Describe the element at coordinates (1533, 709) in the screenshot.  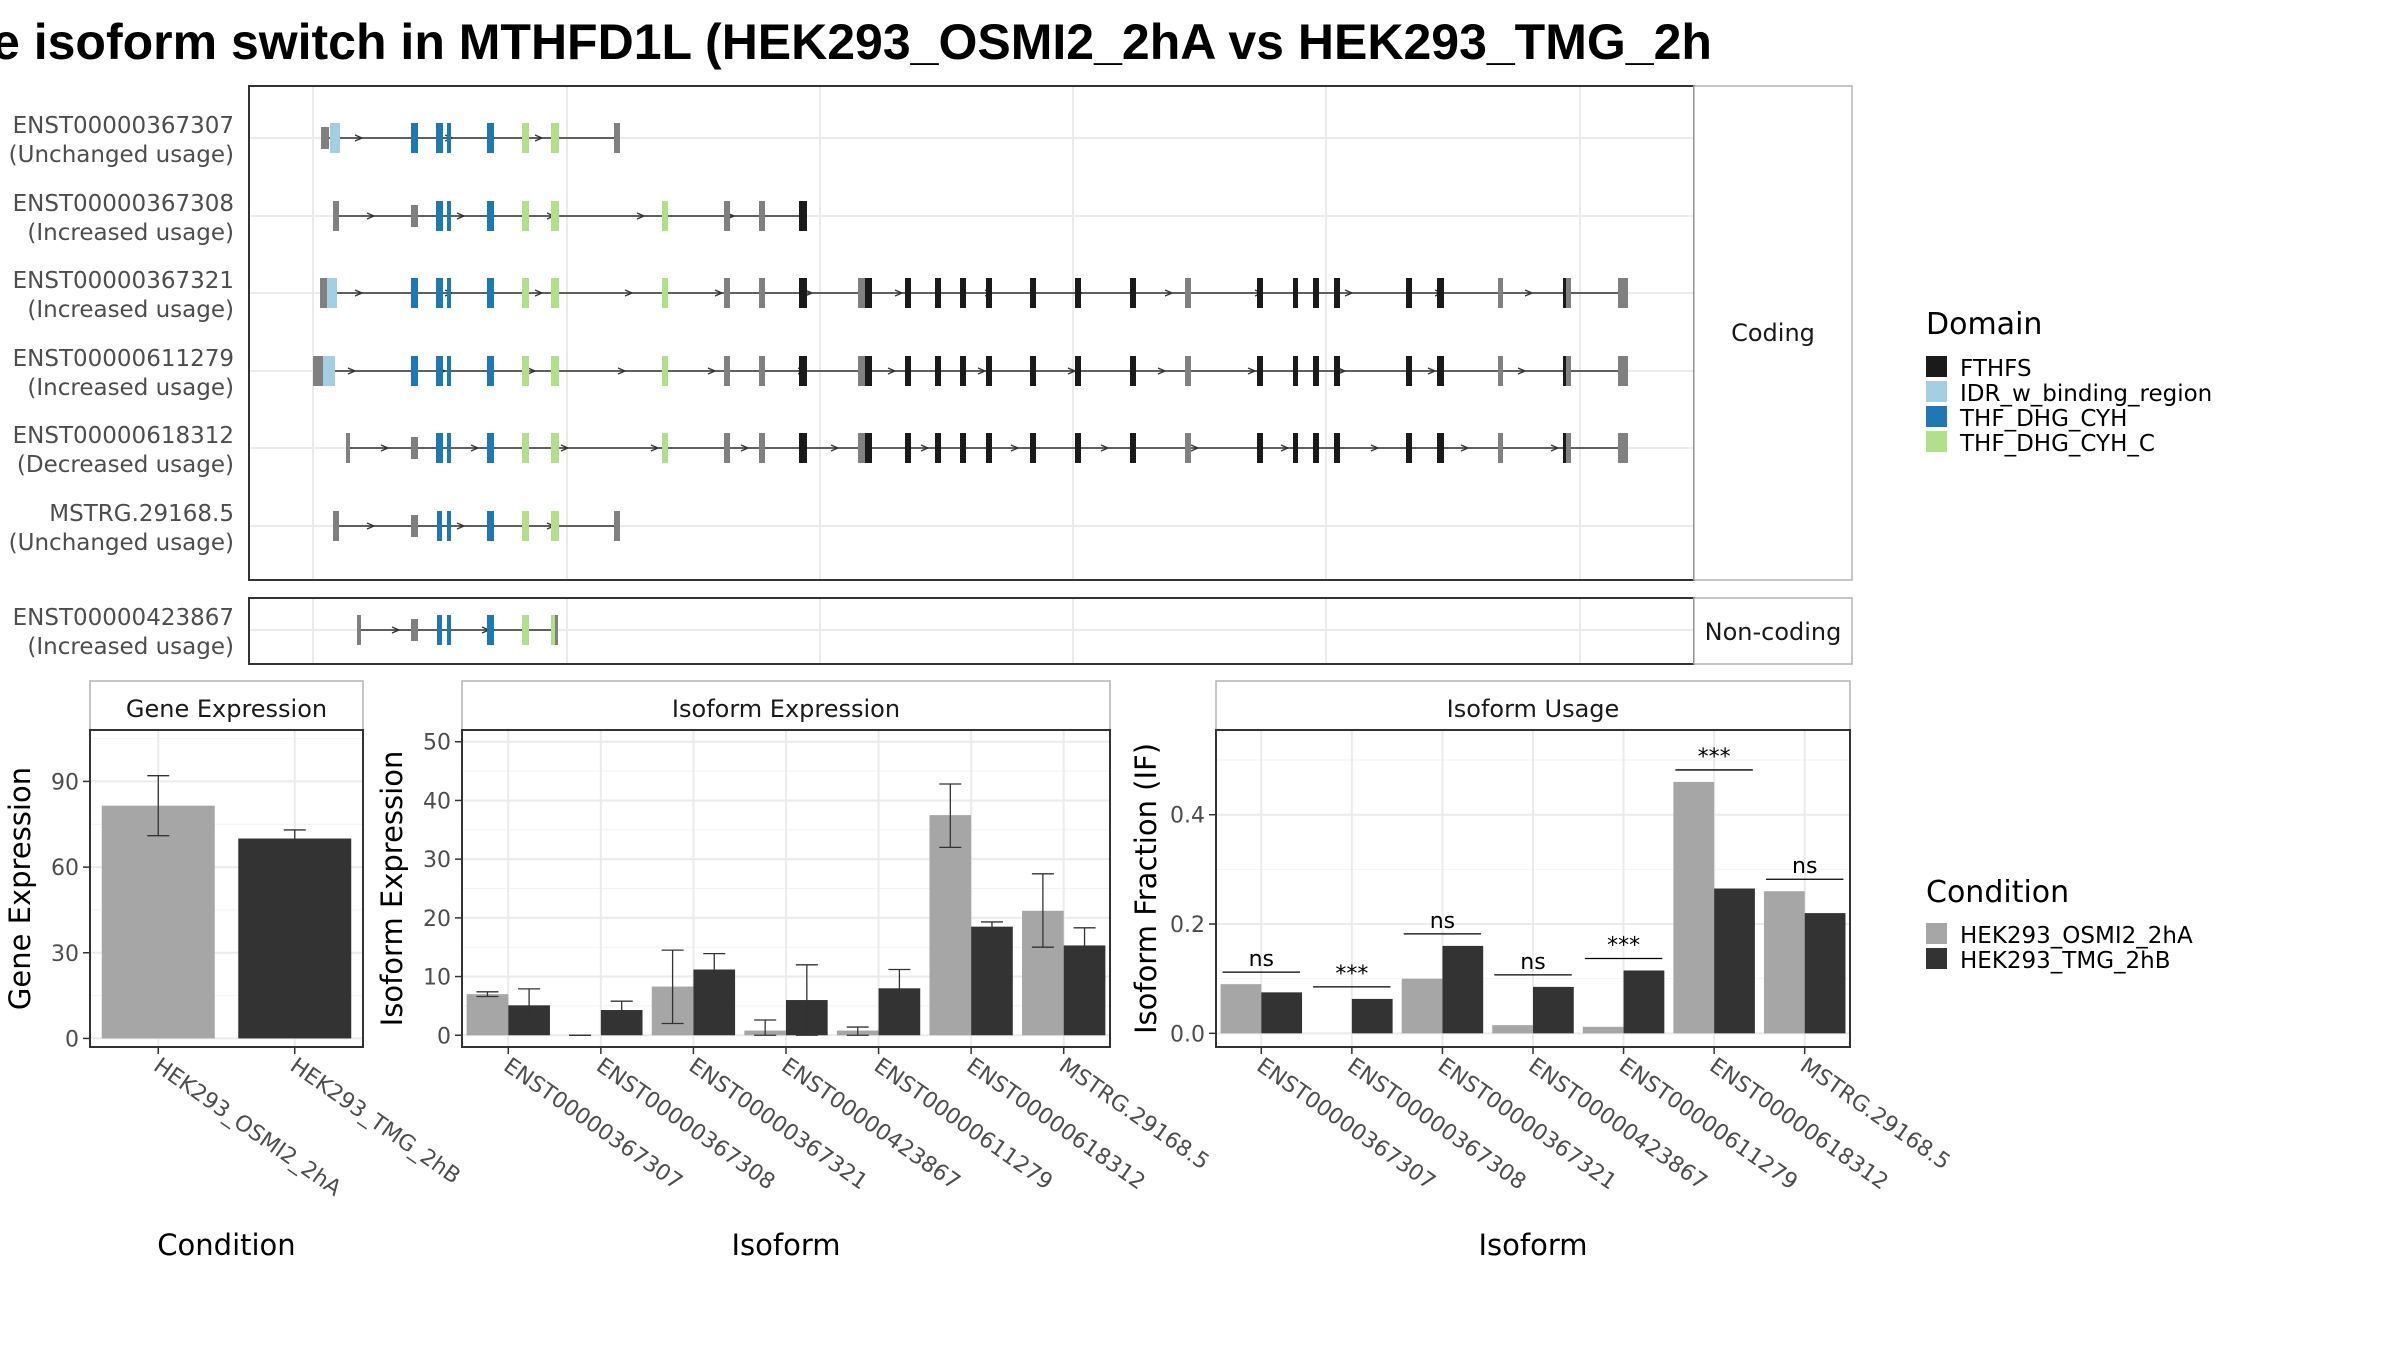
I see `panel-title: Isoform Usage` at that location.